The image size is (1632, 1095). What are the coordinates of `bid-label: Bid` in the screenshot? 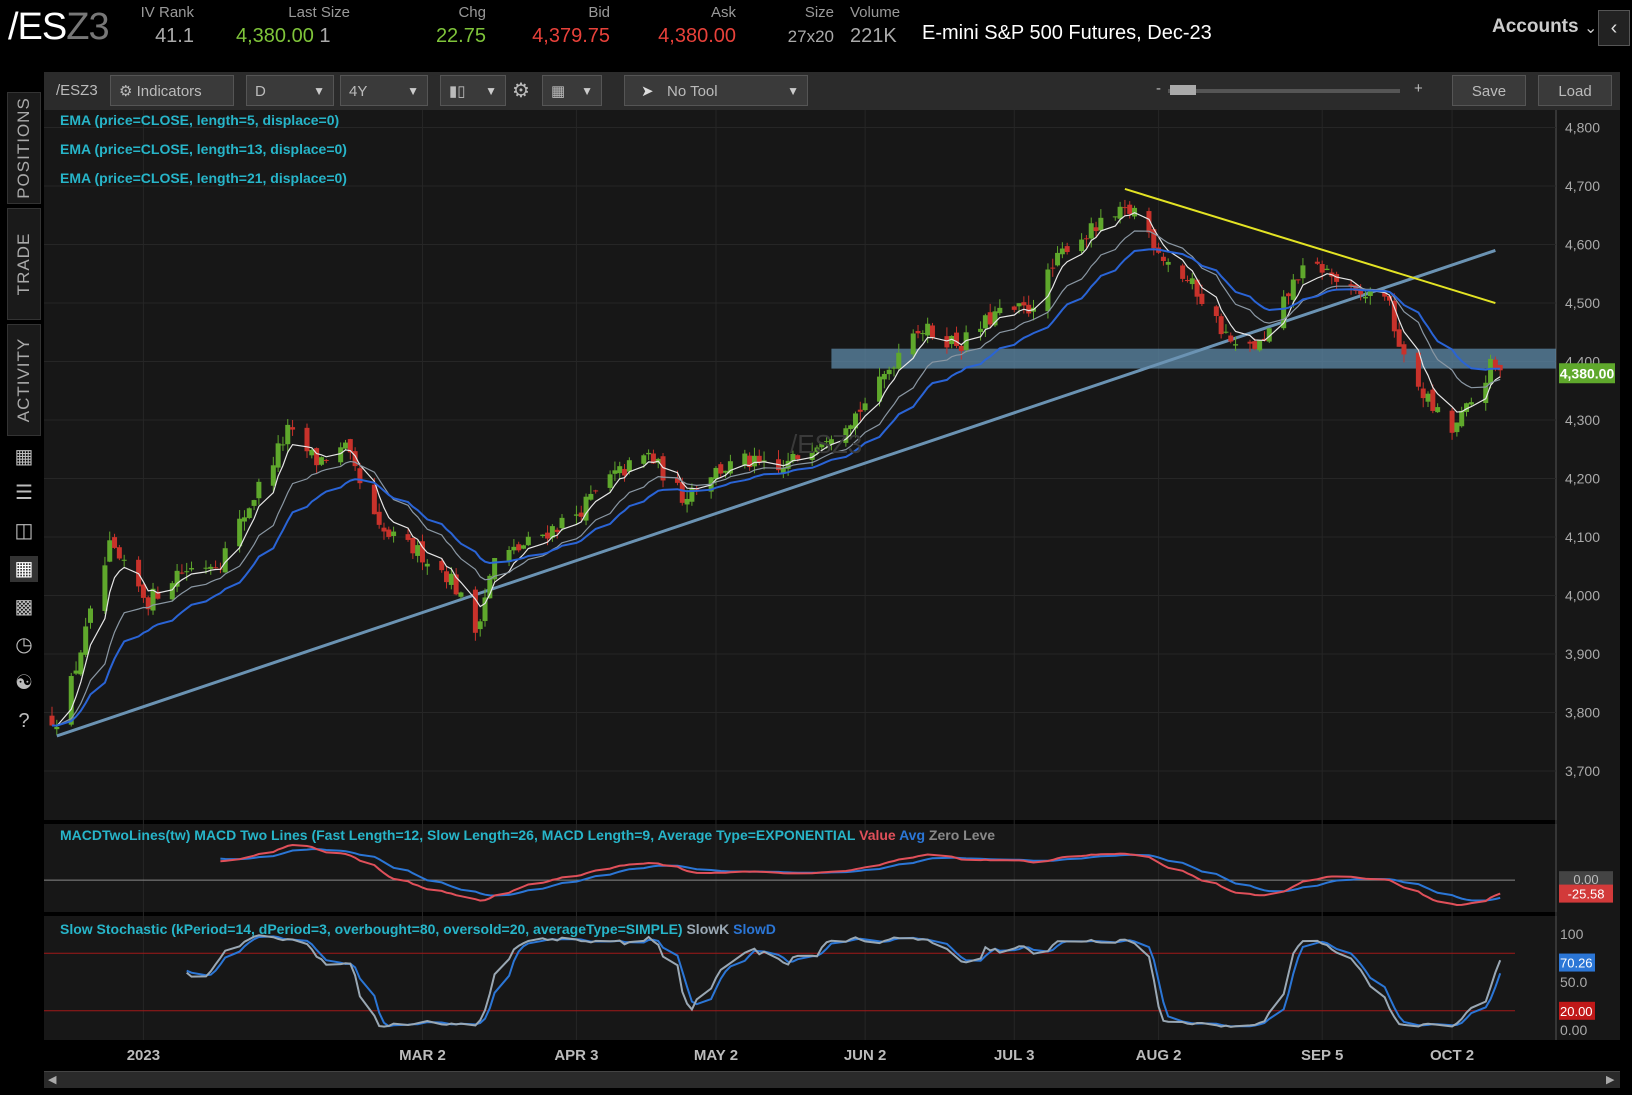 It's located at (599, 12).